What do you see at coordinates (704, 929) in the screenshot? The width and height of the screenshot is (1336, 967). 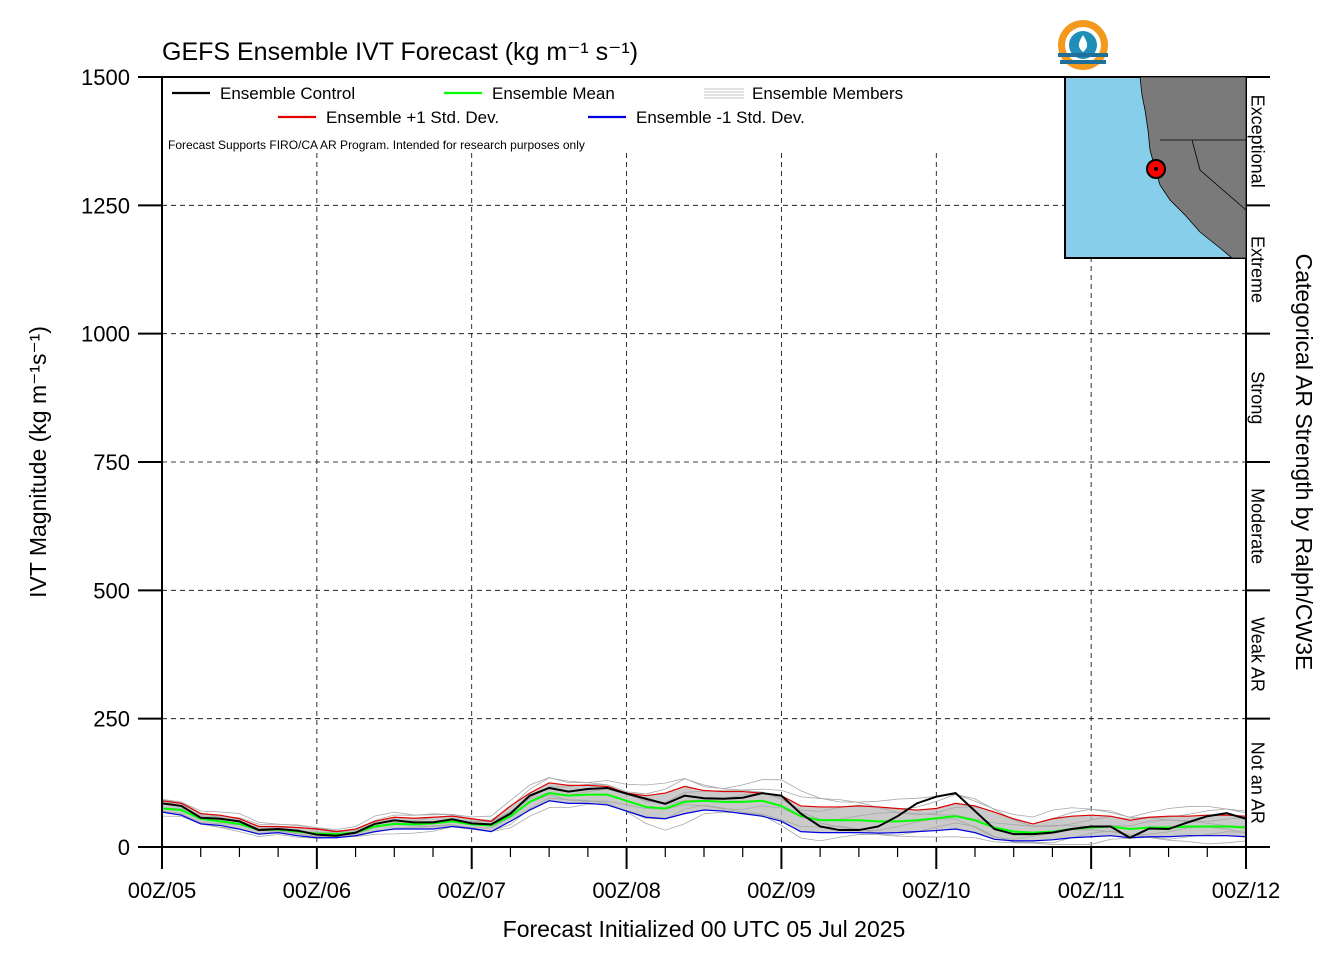 I see `x-axis-title: Forecast Initialized 00 UTC 05 Jul 2025` at bounding box center [704, 929].